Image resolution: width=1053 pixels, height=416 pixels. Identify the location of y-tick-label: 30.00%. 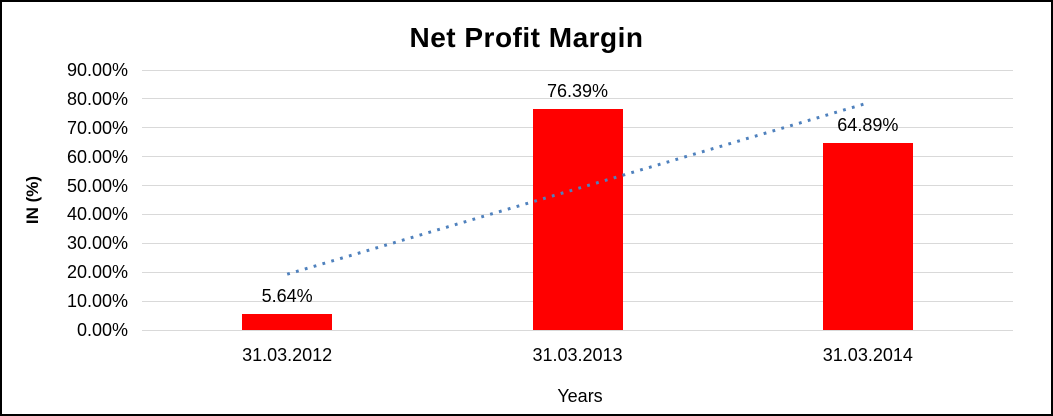
(97, 243).